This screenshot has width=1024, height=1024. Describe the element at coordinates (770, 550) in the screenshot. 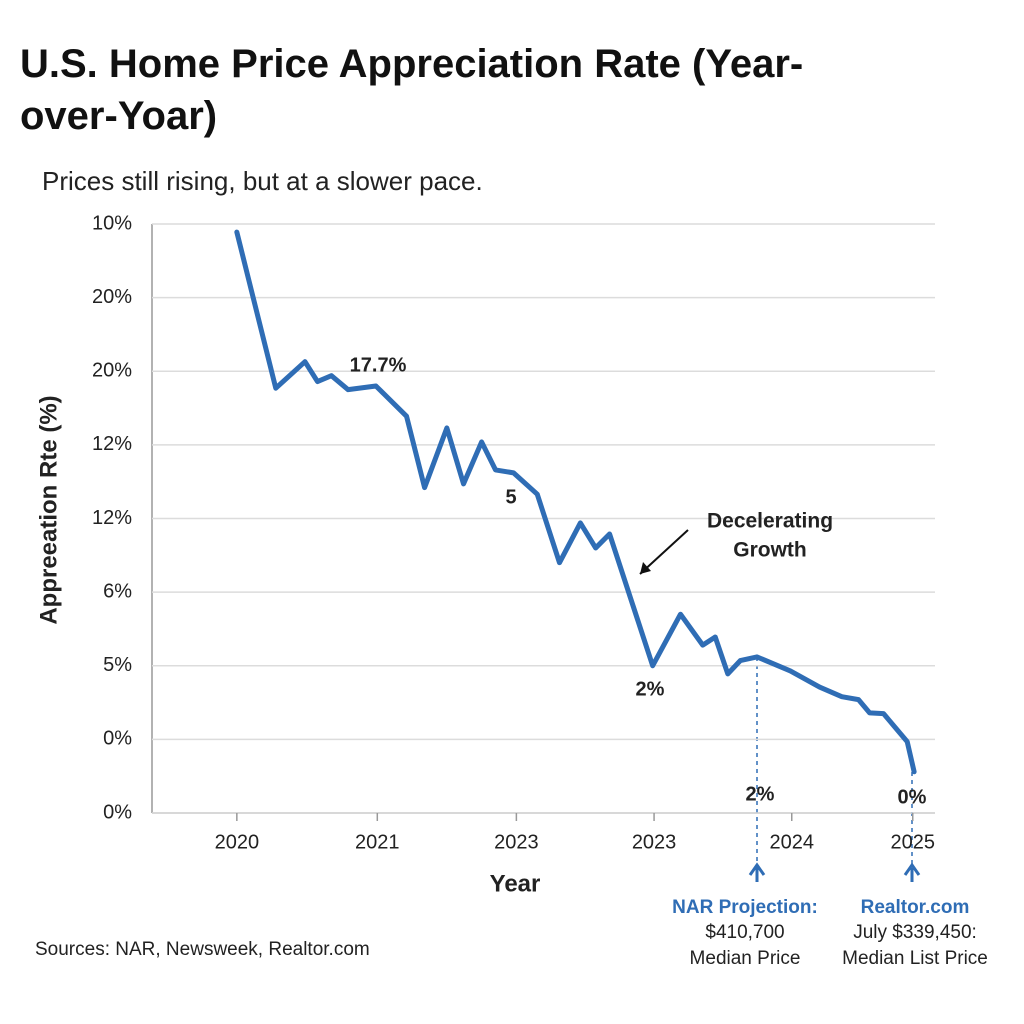

I see `annotation: Growth` at that location.